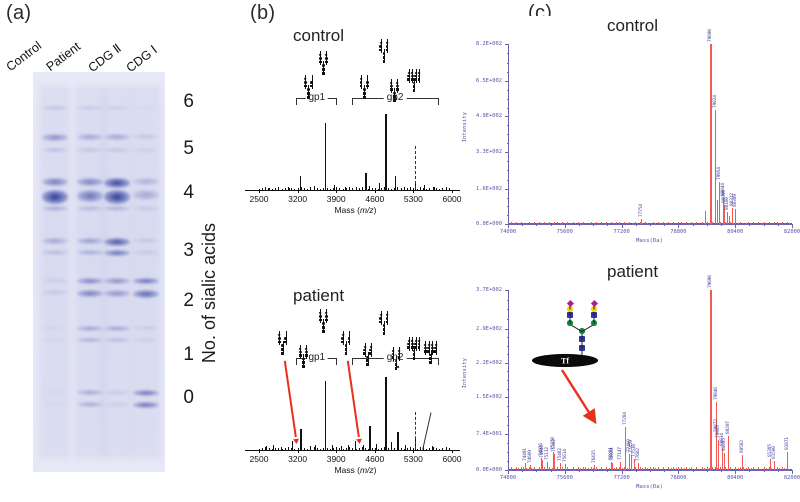 This screenshot has height=502, width=800. Describe the element at coordinates (452, 459) in the screenshot. I see `maldi-x-tick-label: 6000` at that location.